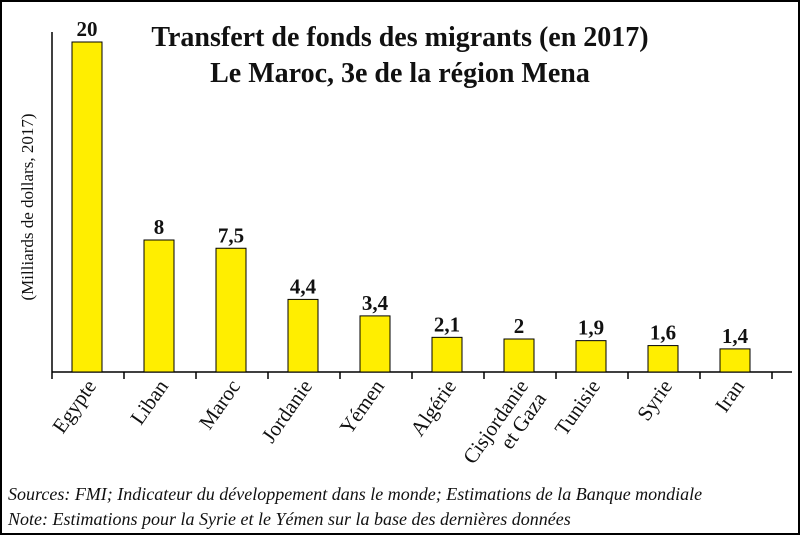  Describe the element at coordinates (735, 336) in the screenshot. I see `data-label: 1,4` at that location.